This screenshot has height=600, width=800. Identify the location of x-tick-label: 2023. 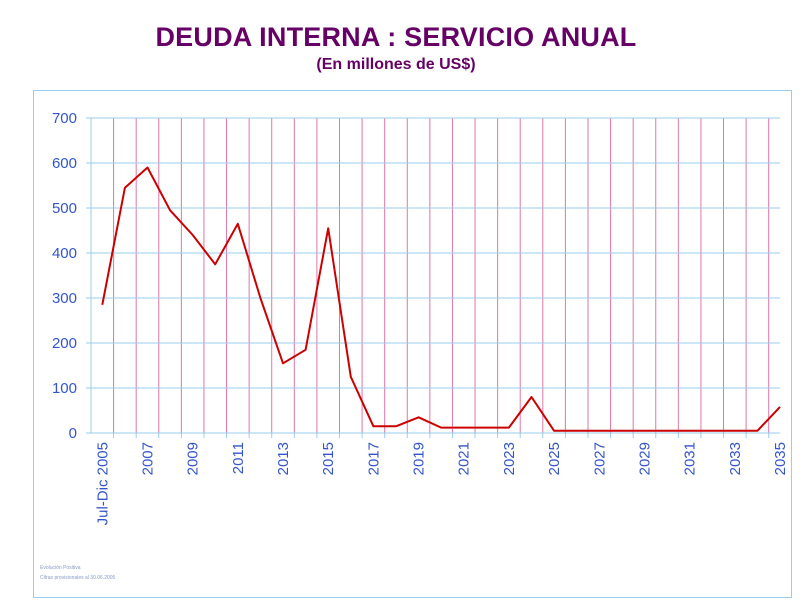
(509, 458).